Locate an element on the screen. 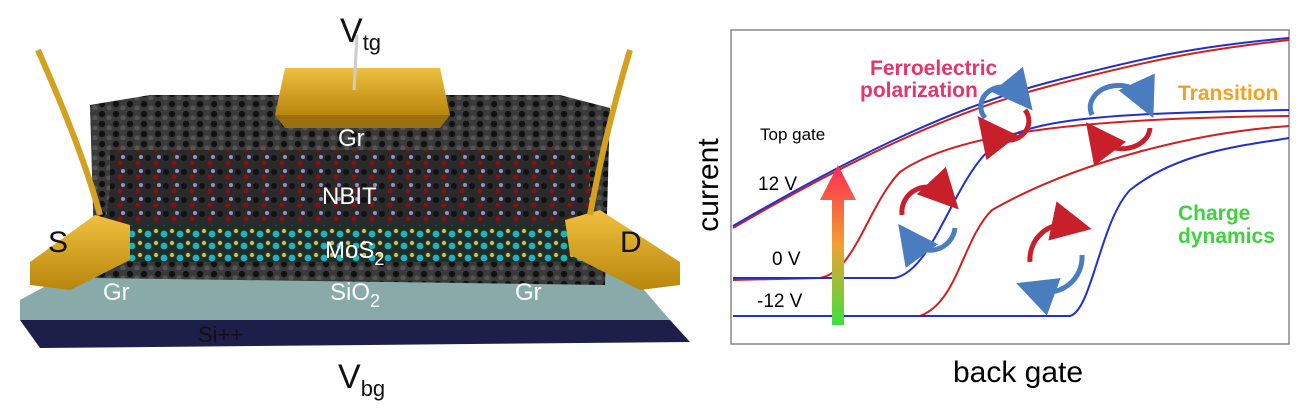 The height and width of the screenshot is (408, 1304). back-gate-label: Vbg is located at coordinates (361, 379).